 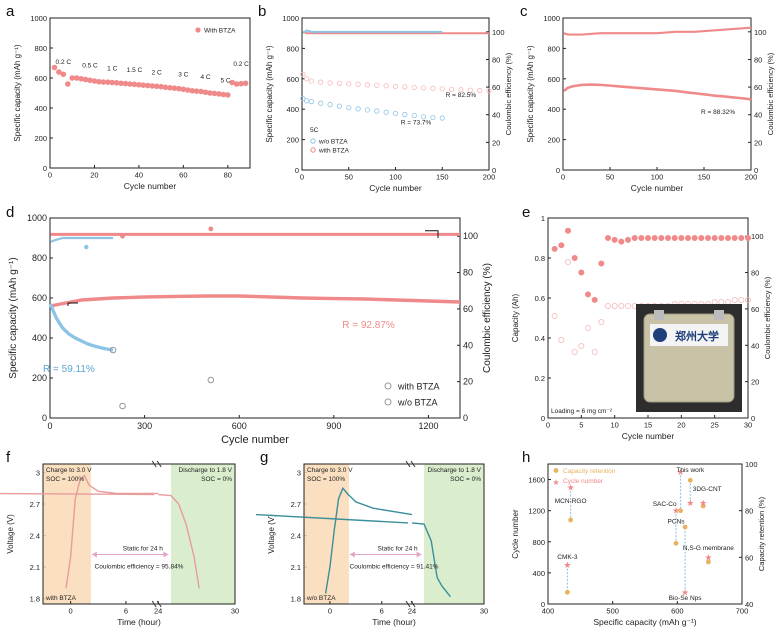 I want to click on y-tick-label: 1000, so click(x=551, y=18).